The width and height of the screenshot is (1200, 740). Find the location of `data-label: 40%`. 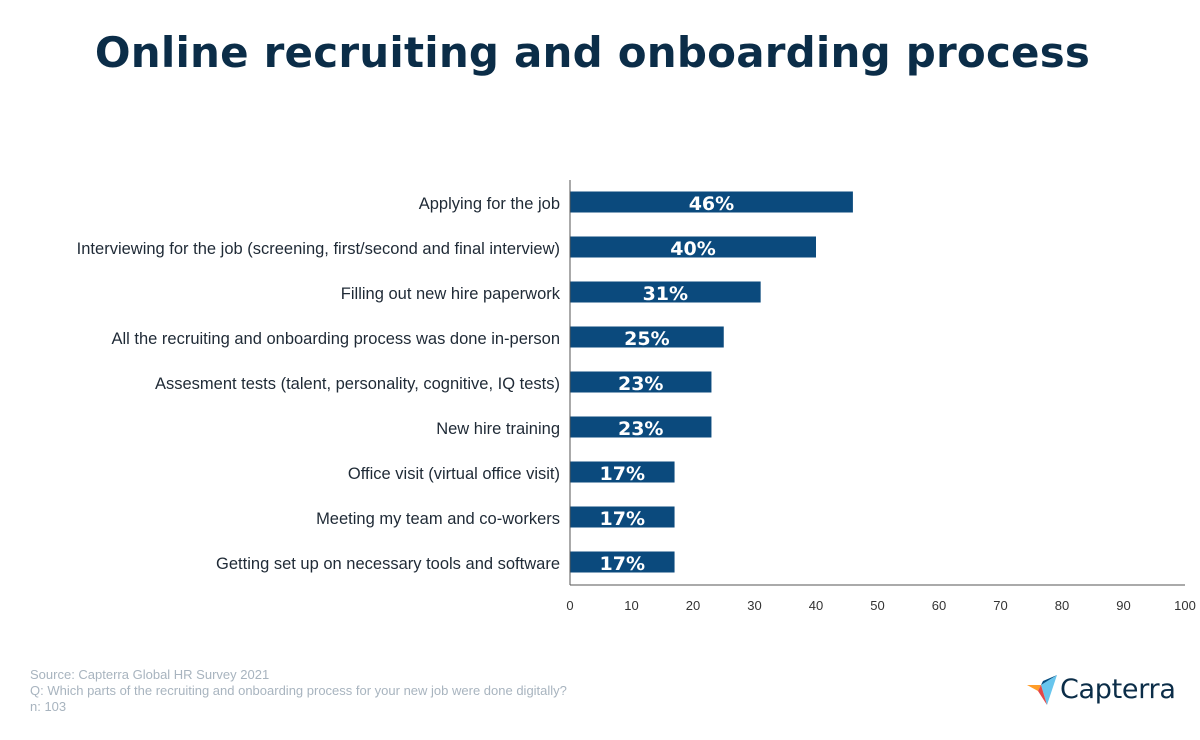

data-label: 40% is located at coordinates (692, 249).